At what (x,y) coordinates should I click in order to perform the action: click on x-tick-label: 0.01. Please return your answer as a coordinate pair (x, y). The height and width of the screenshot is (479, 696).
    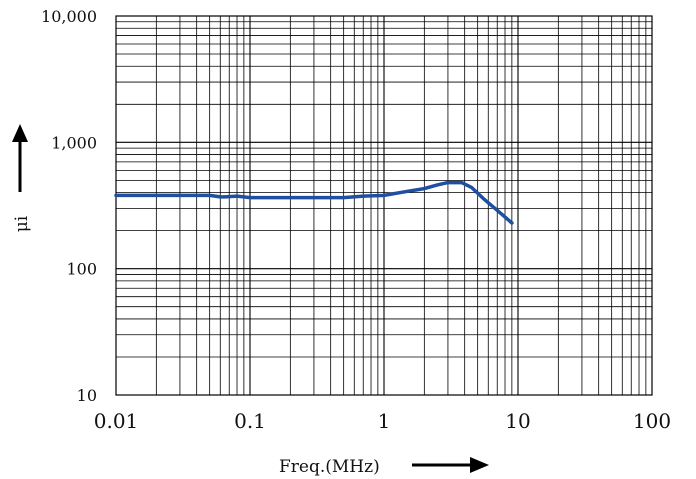
    Looking at the image, I should click on (116, 421).